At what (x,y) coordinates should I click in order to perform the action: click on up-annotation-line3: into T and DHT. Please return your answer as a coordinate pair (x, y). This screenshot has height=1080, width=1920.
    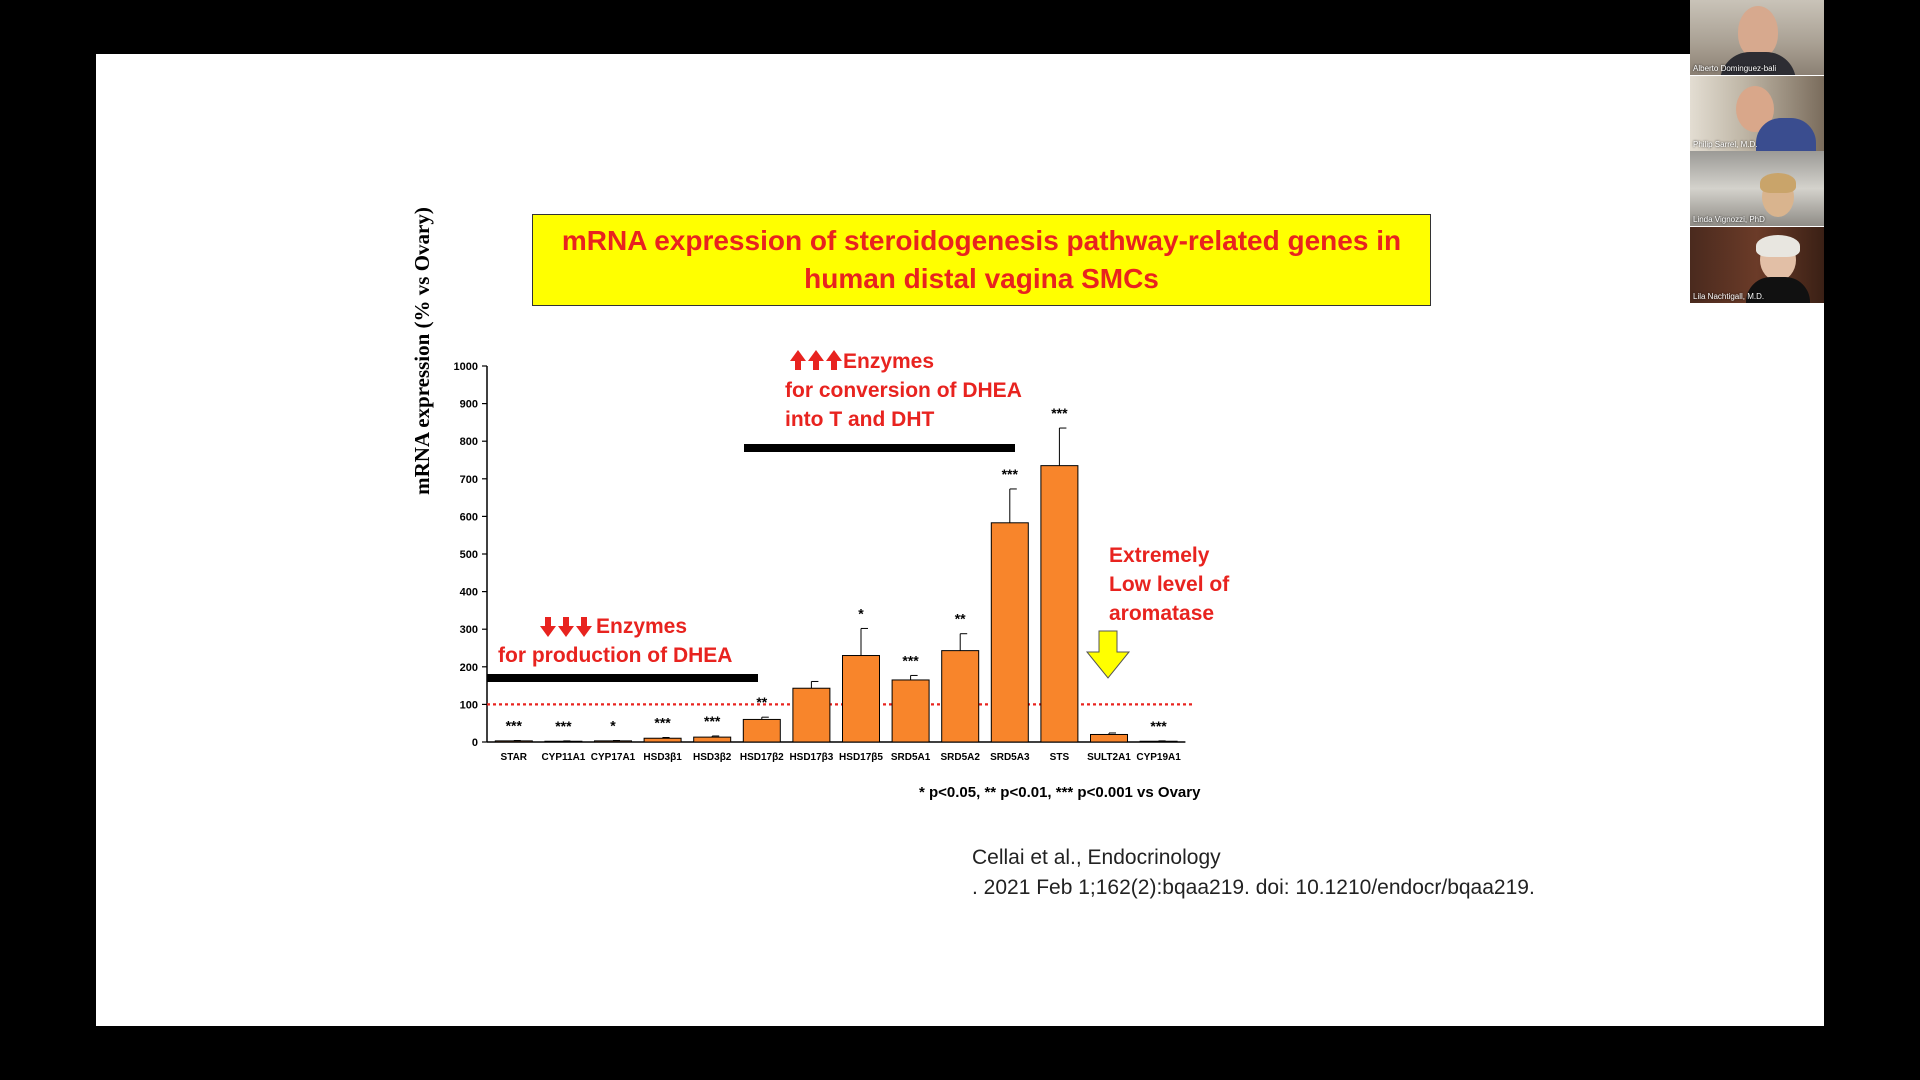
    Looking at the image, I should click on (860, 419).